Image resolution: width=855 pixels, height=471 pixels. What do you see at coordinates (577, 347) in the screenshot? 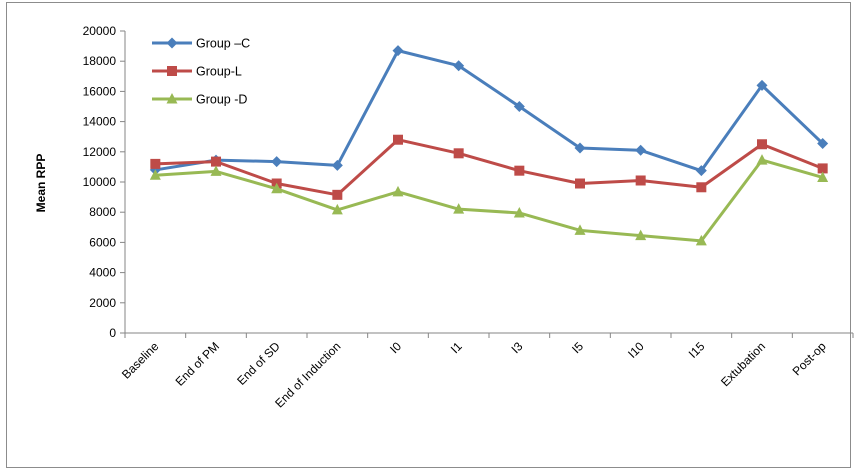
I see `x-tick-label: I5` at bounding box center [577, 347].